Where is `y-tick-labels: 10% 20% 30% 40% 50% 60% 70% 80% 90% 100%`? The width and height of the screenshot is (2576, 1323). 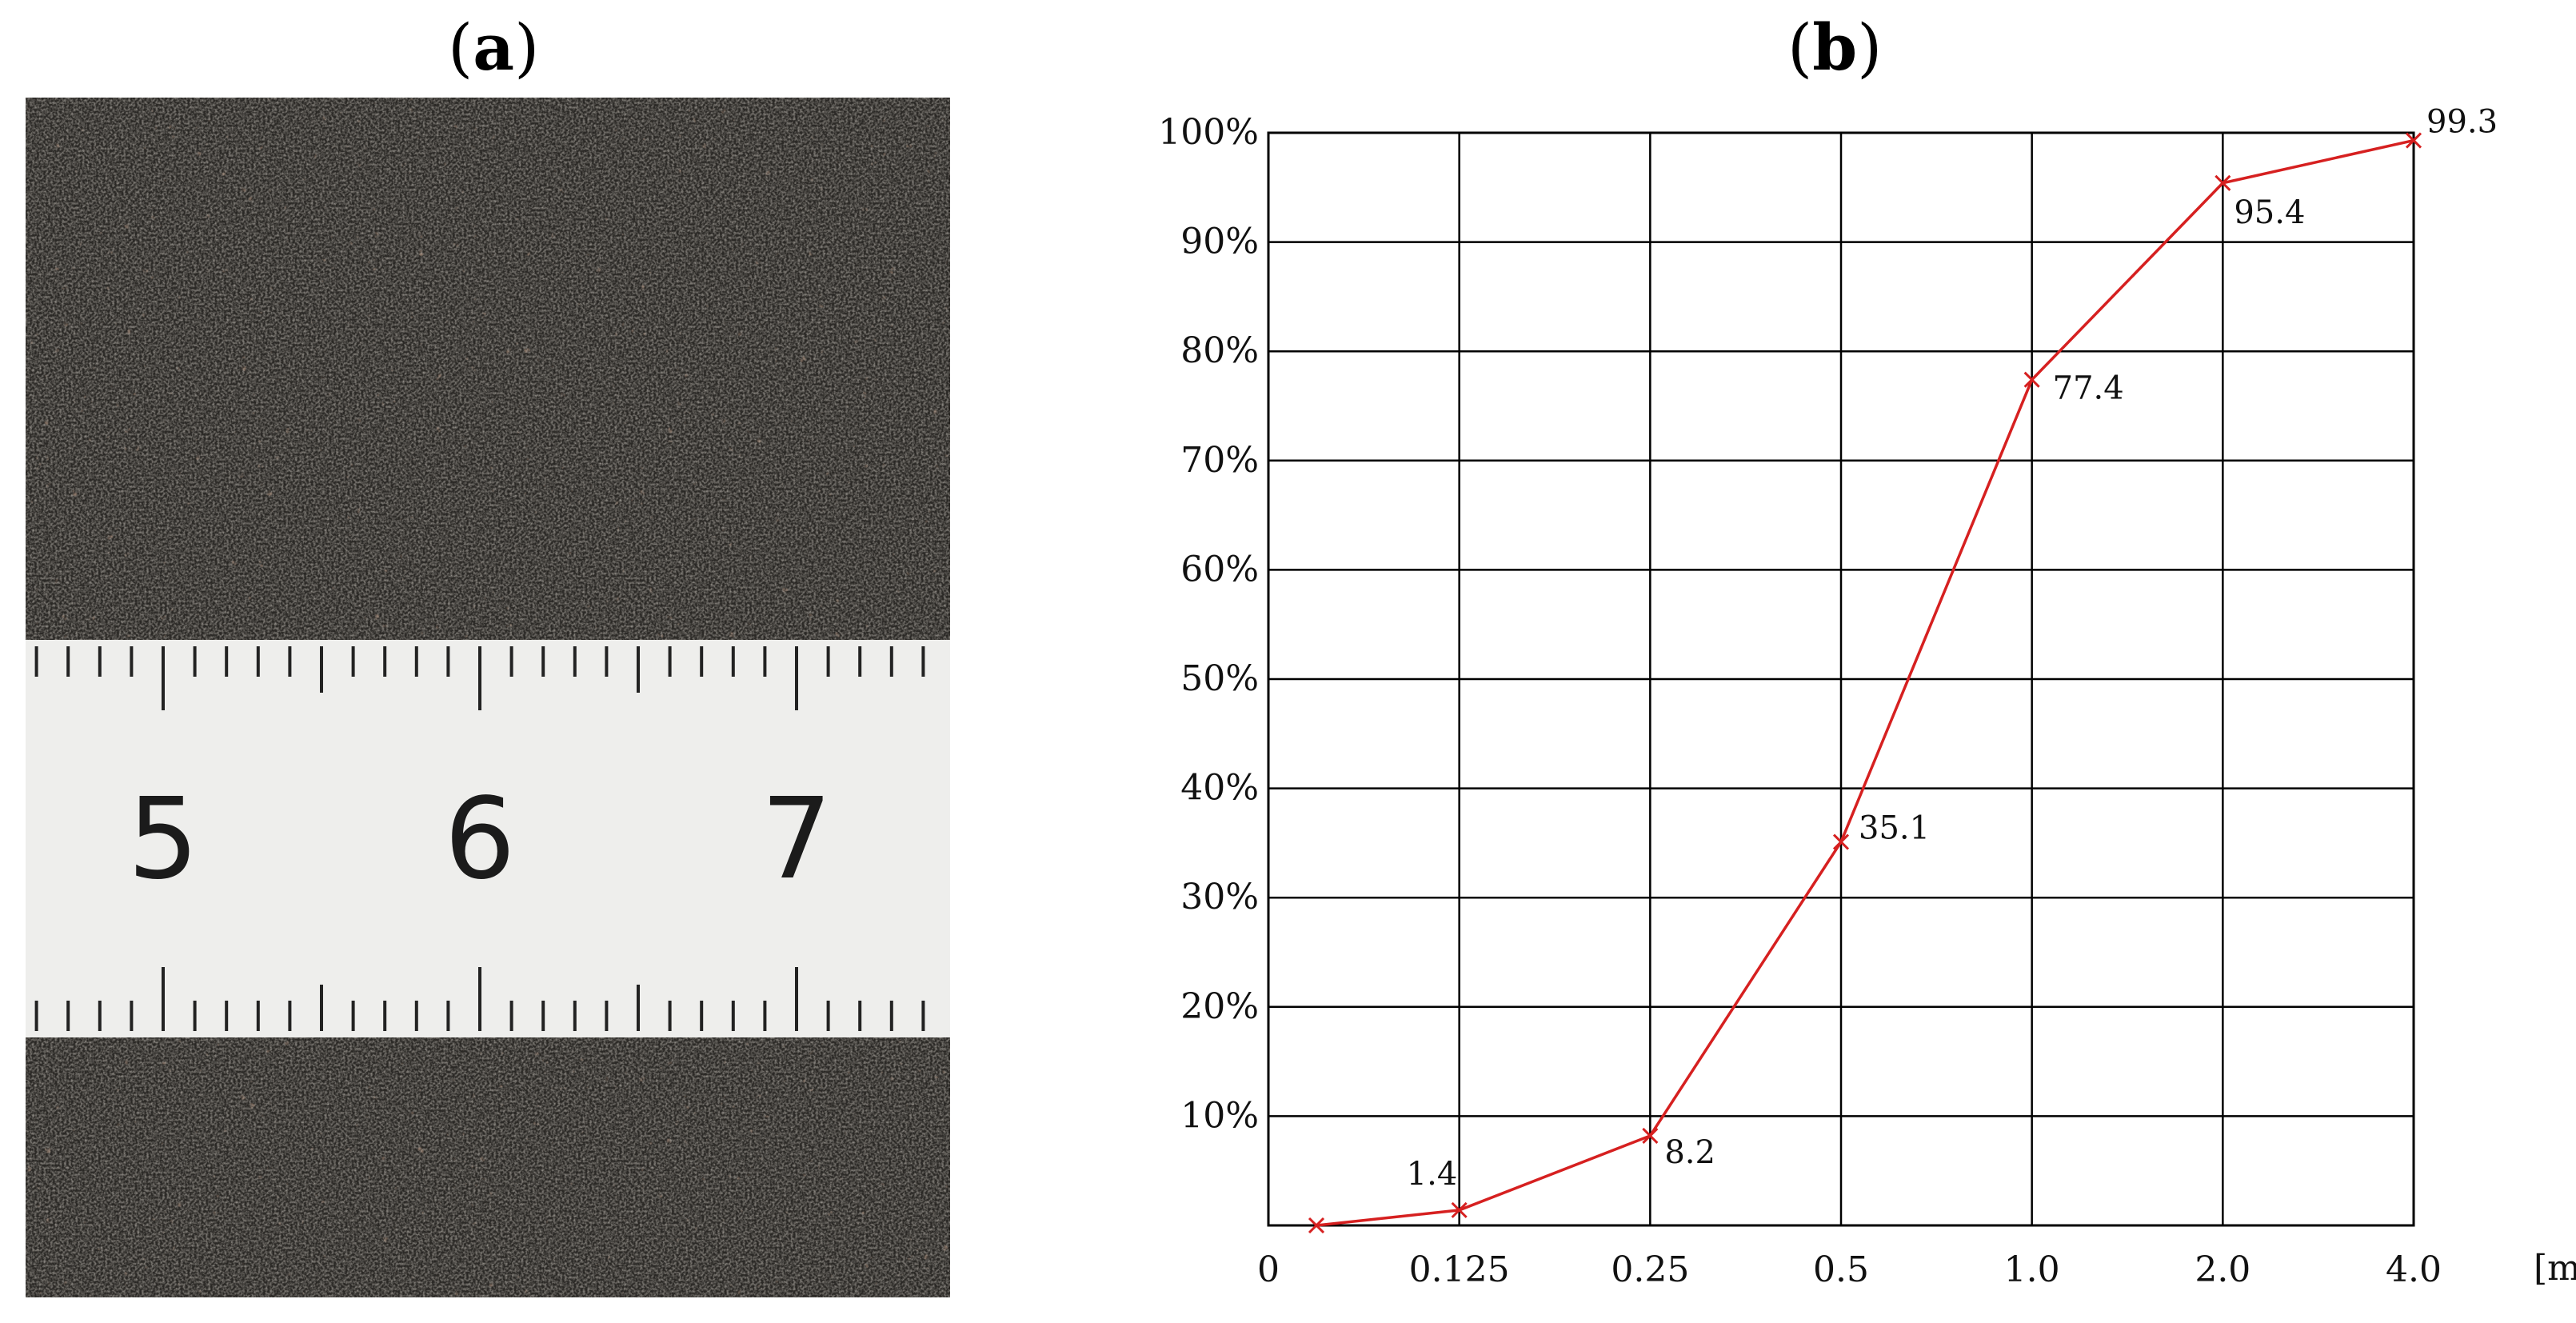 y-tick-labels: 10% 20% 30% 40% 50% 60% 70% 80% 90% 100% is located at coordinates (1209, 624).